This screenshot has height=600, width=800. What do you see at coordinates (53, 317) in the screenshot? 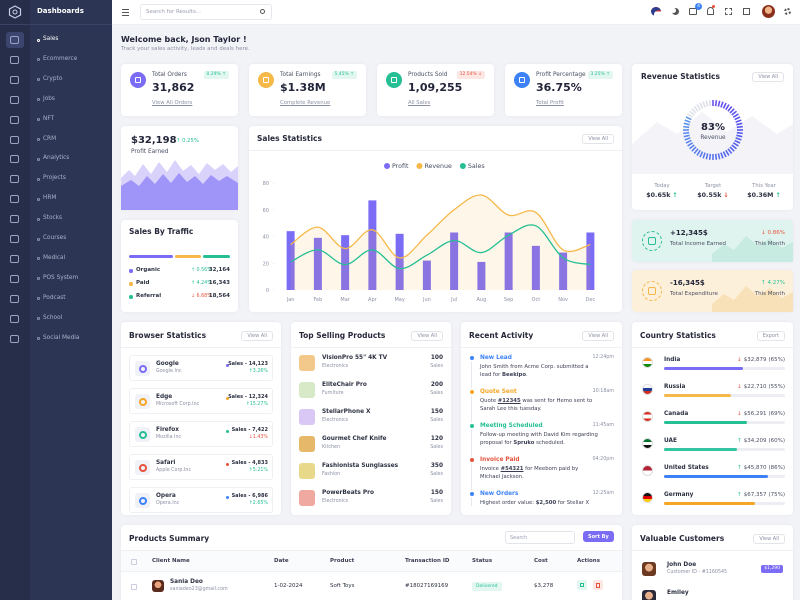
I see `menu-item: School` at bounding box center [53, 317].